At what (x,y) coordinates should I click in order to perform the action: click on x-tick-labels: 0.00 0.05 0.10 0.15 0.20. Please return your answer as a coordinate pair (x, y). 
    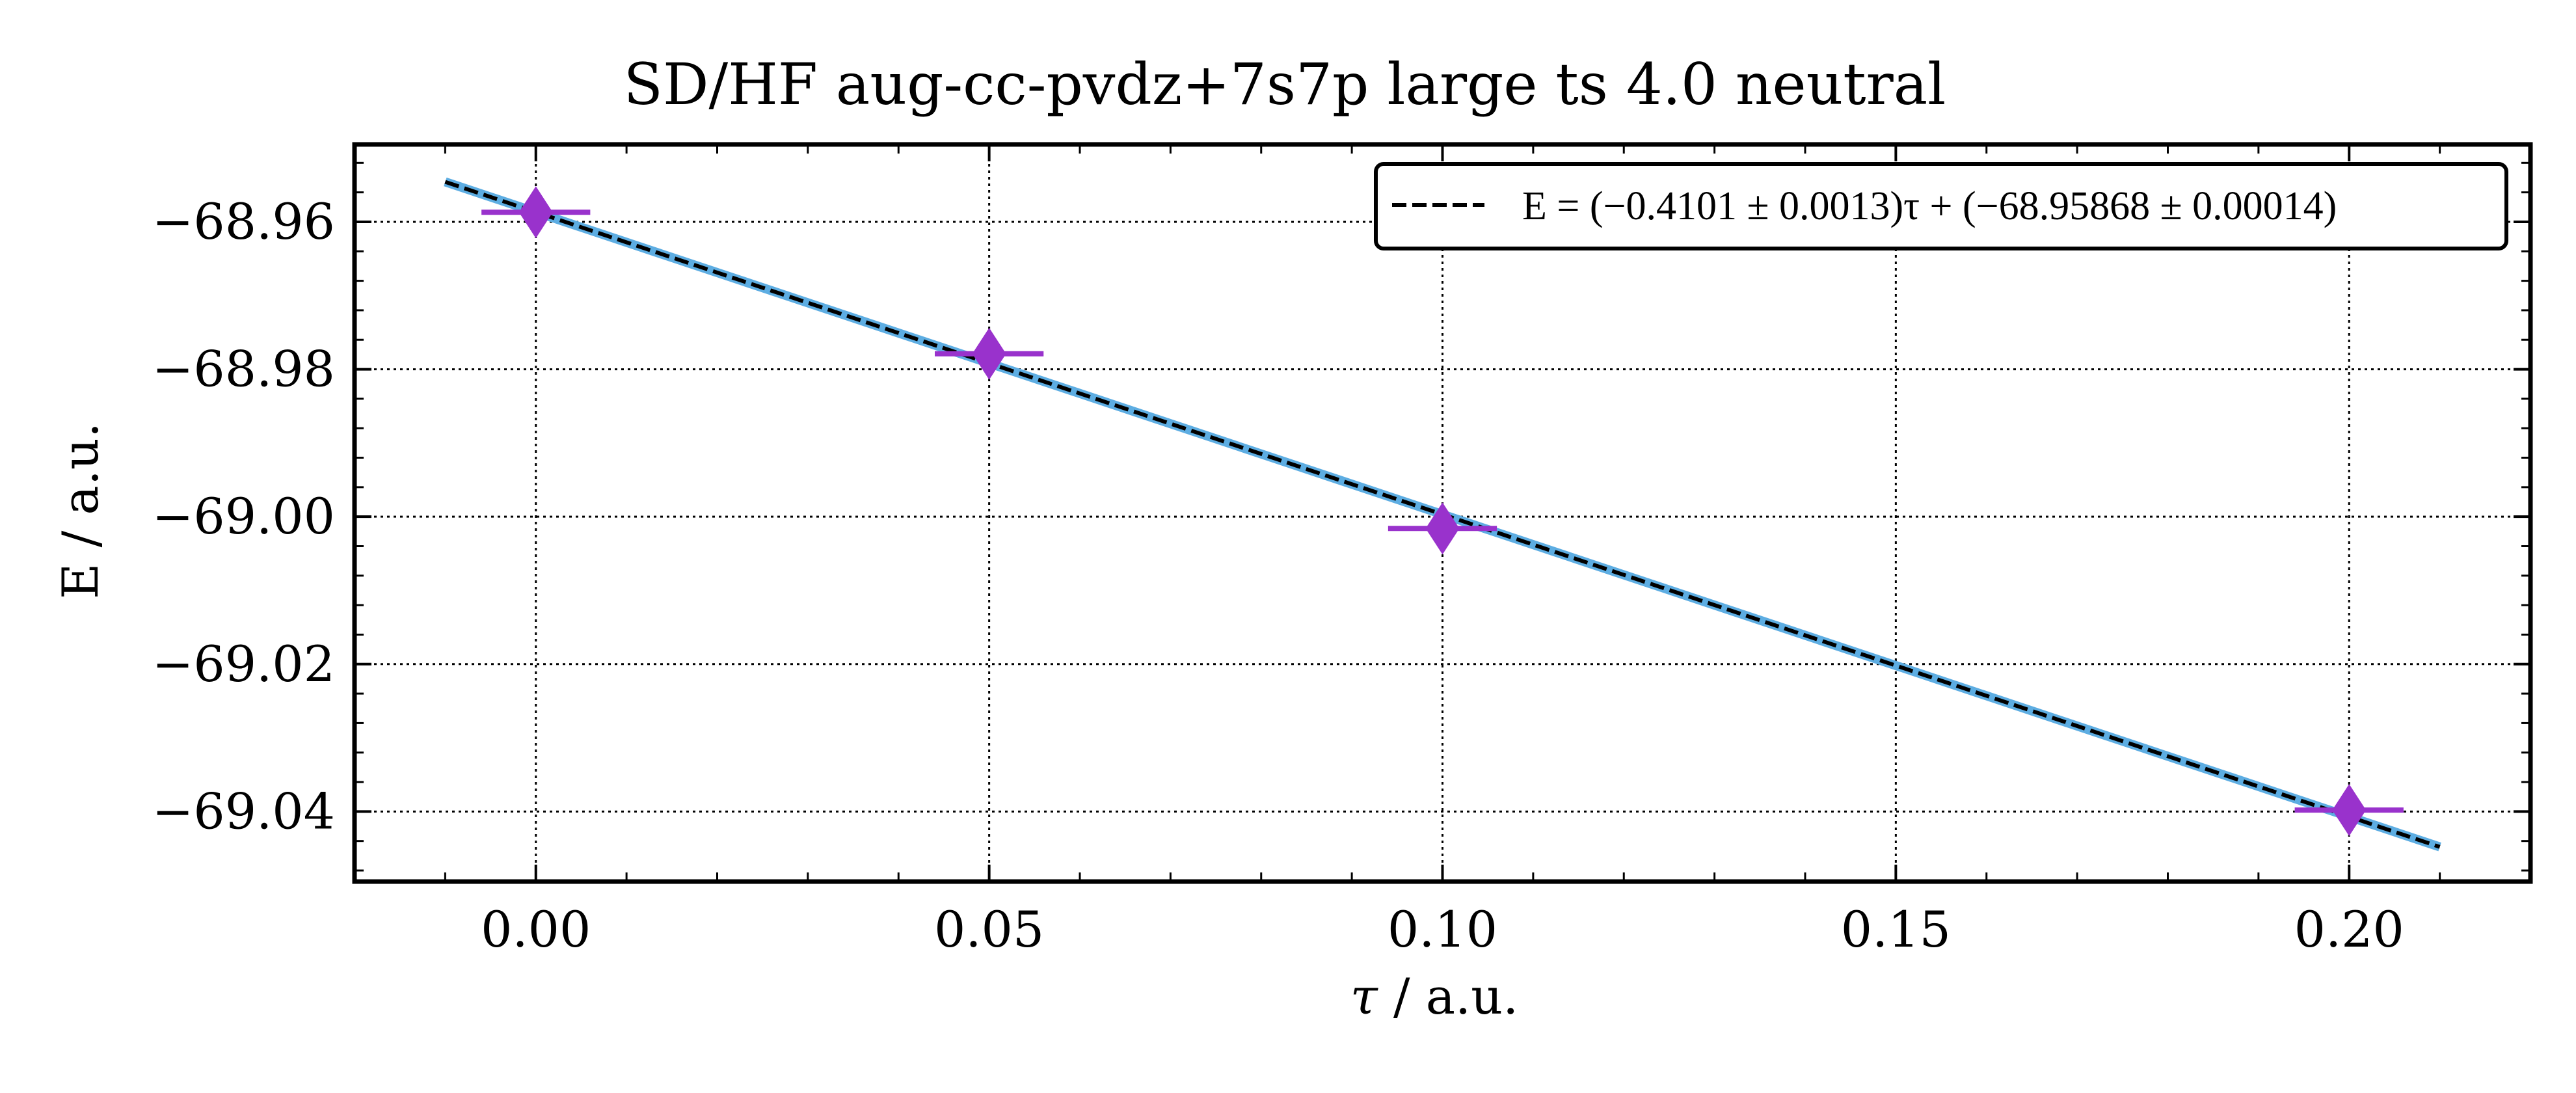
    Looking at the image, I should click on (1442, 929).